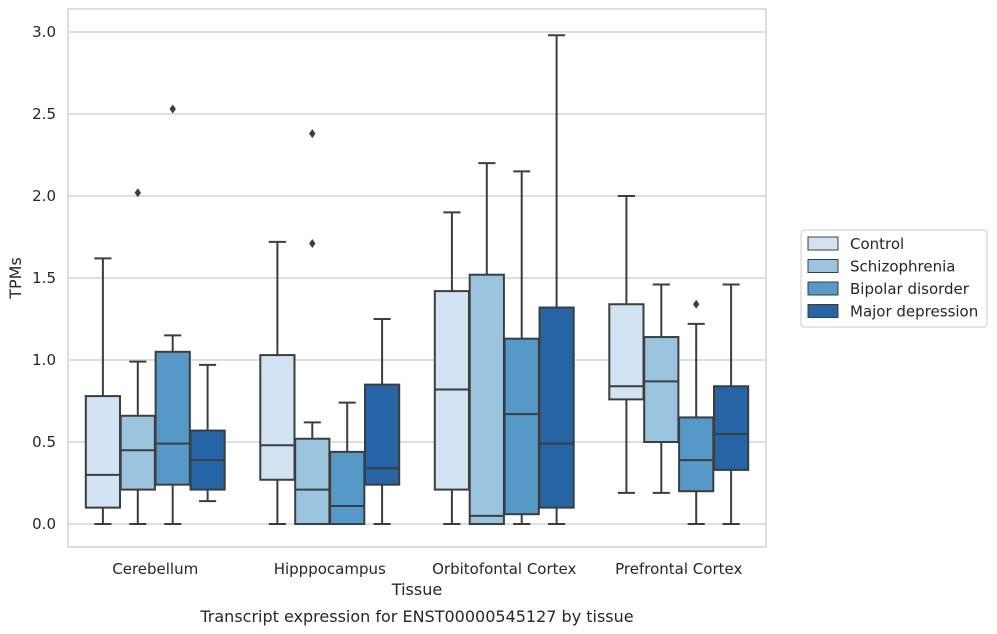  Describe the element at coordinates (44, 196) in the screenshot. I see `y-tick-label: 2.0` at that location.